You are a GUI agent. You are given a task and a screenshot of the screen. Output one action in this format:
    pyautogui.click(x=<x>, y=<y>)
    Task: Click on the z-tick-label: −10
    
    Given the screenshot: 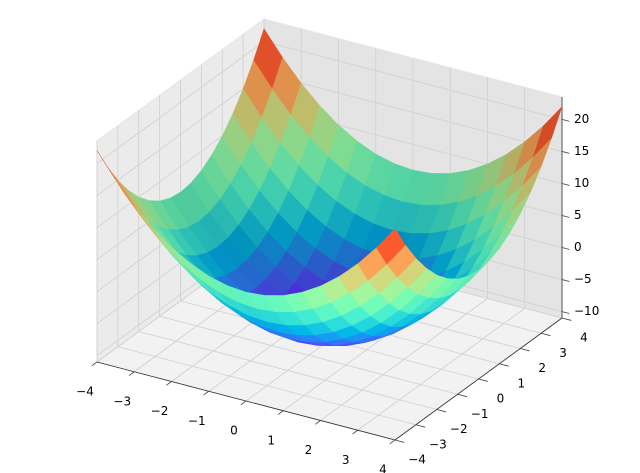 What is the action you would take?
    pyautogui.click(x=586, y=311)
    